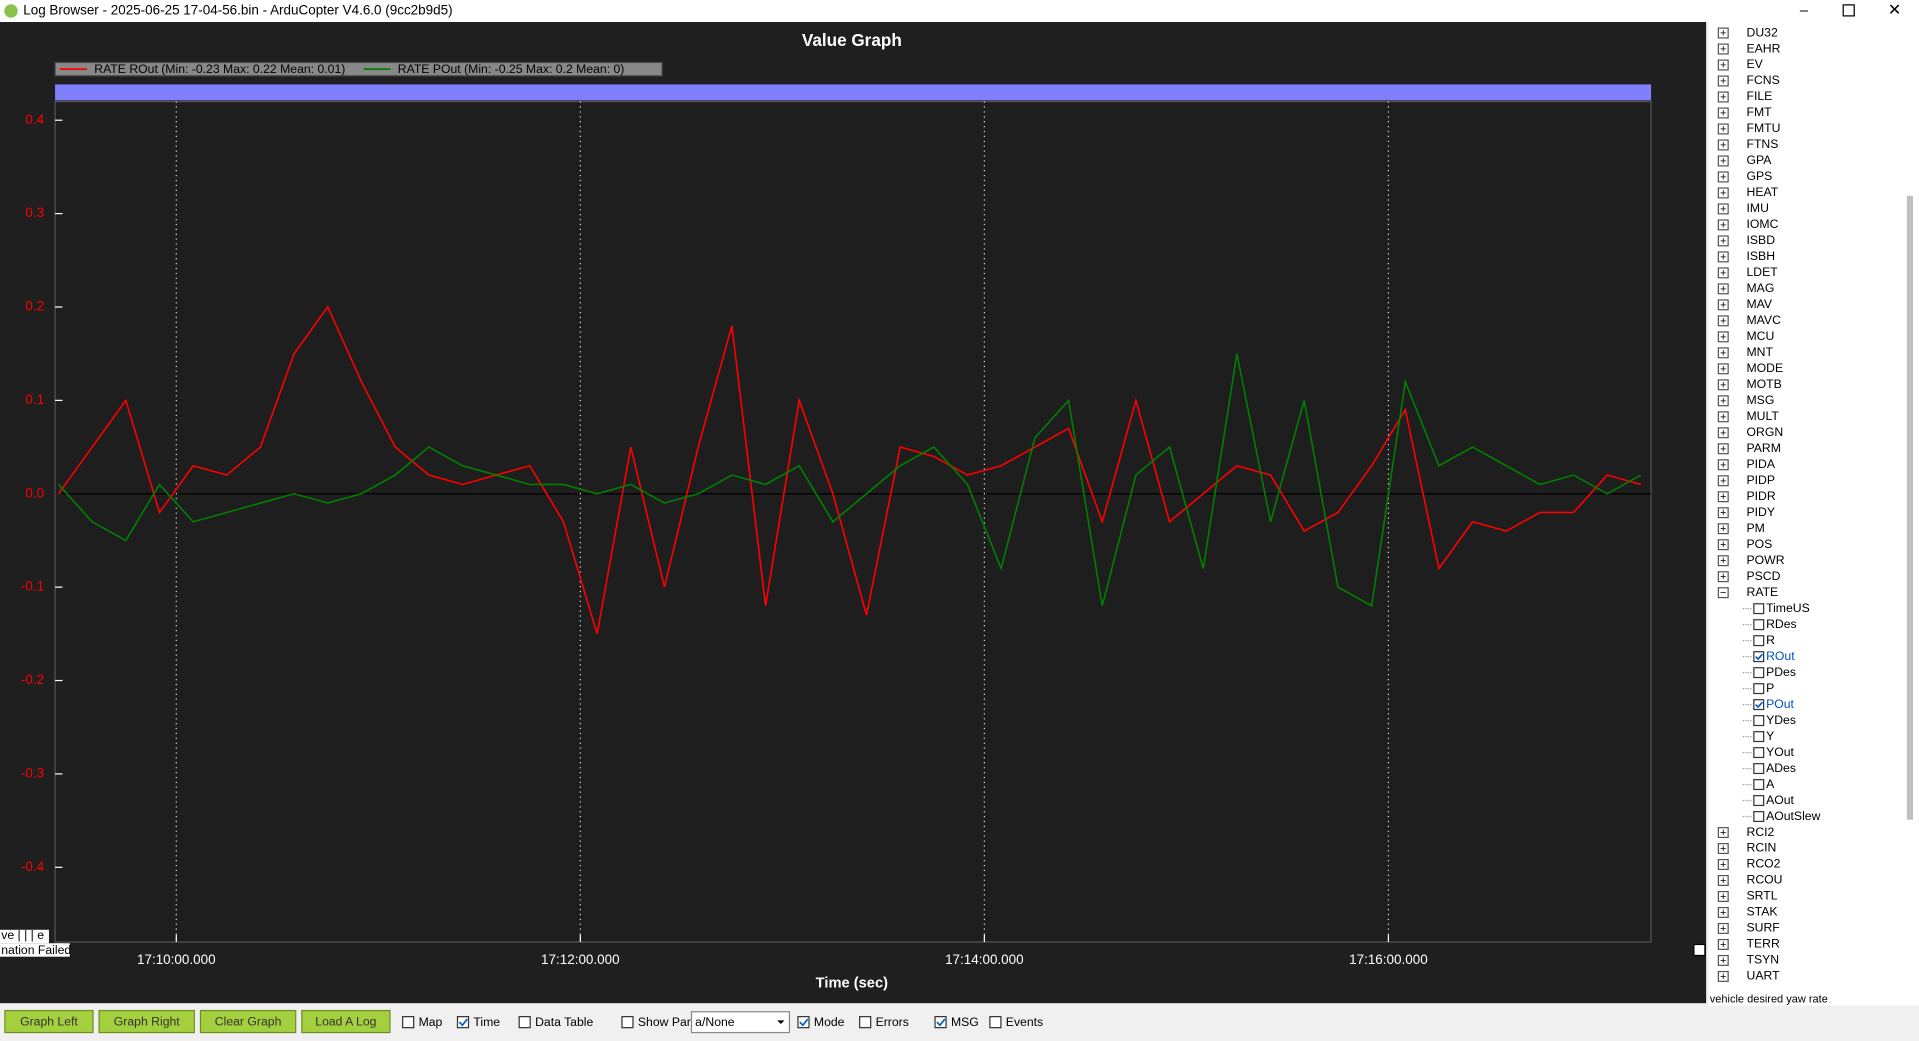  Describe the element at coordinates (1762, 32) in the screenshot. I see `tree-item: DU32` at that location.